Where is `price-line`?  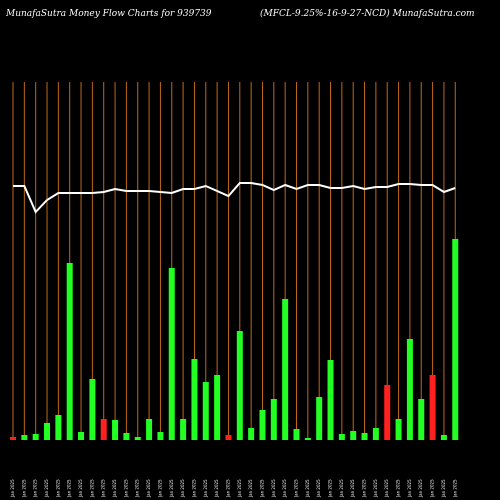 price-line is located at coordinates (234, 198).